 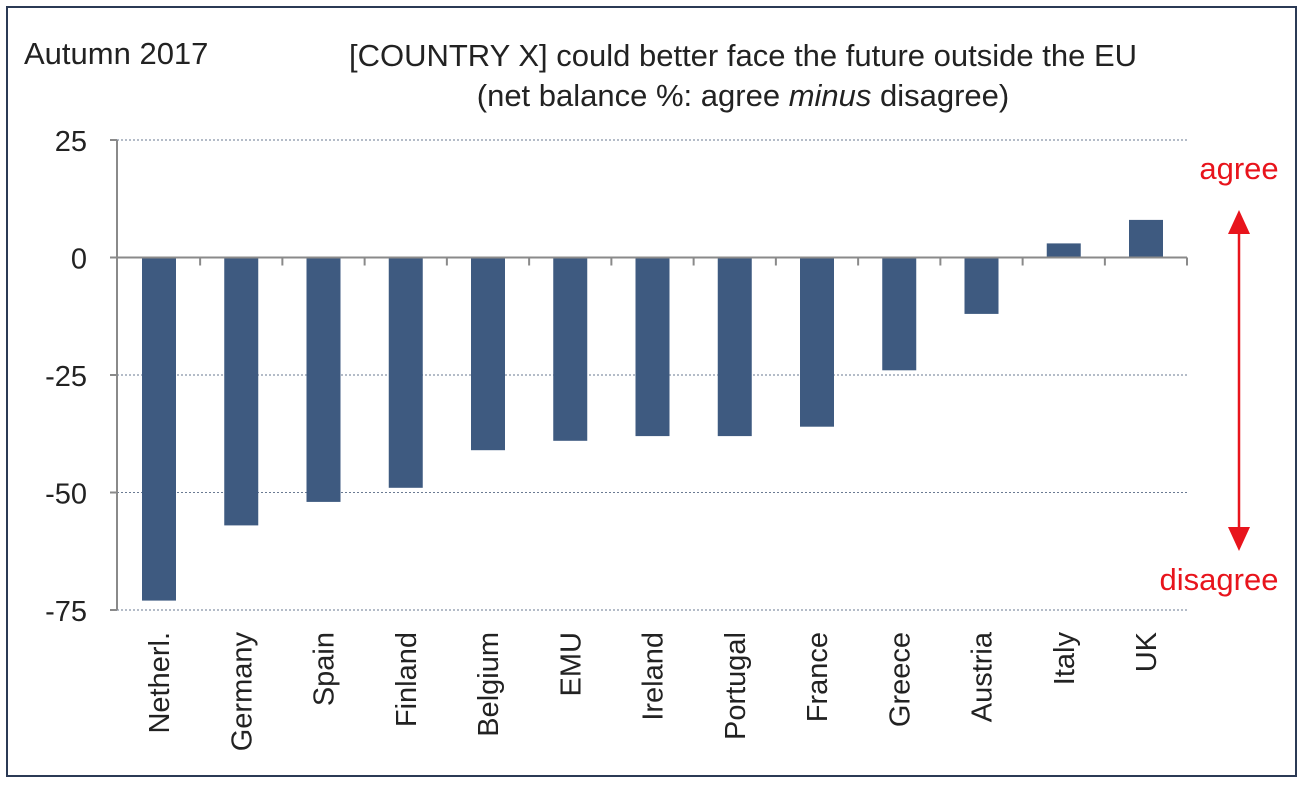 I want to click on x-tick-label: Greece, so click(x=900, y=679).